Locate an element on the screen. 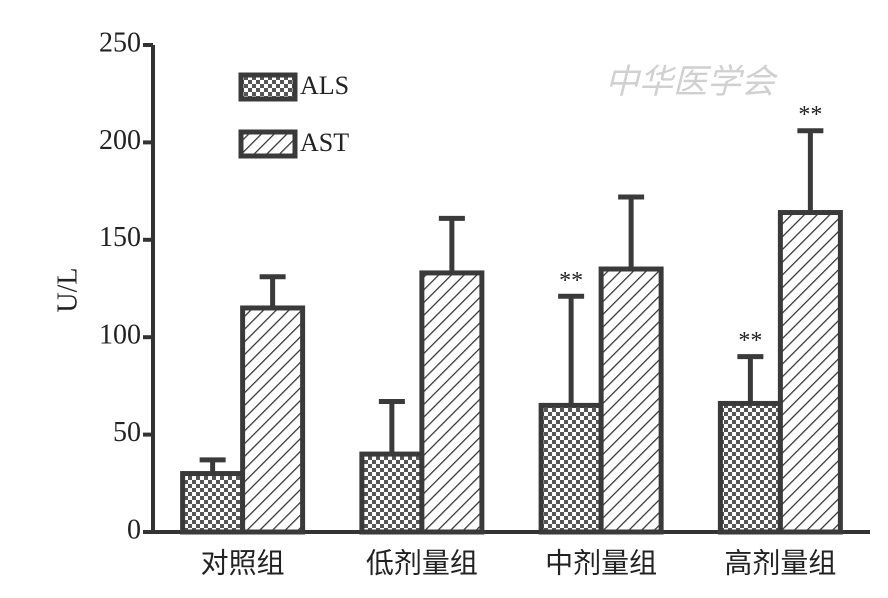 The image size is (888, 598). y-tick-label: 100 is located at coordinates (120, 335).